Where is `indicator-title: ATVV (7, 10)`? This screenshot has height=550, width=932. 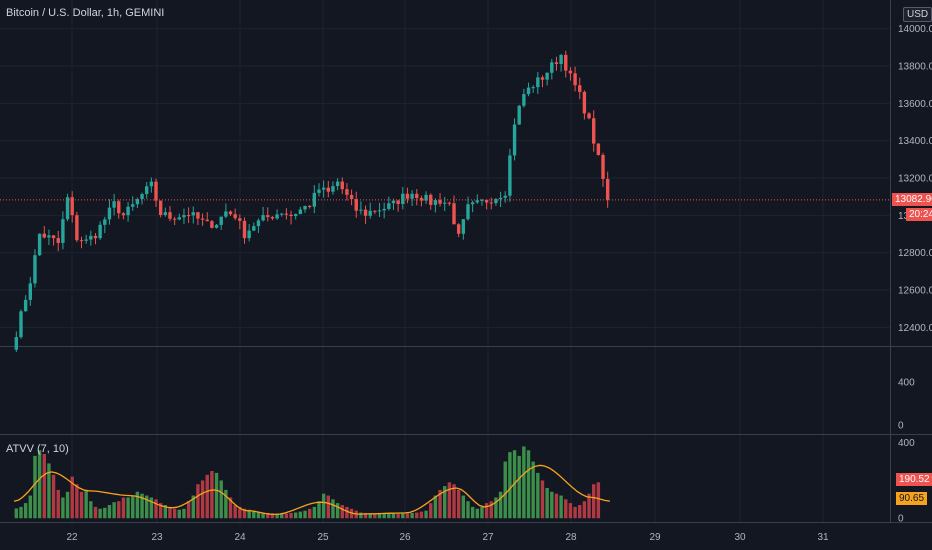
indicator-title: ATVV (7, 10) is located at coordinates (37, 449).